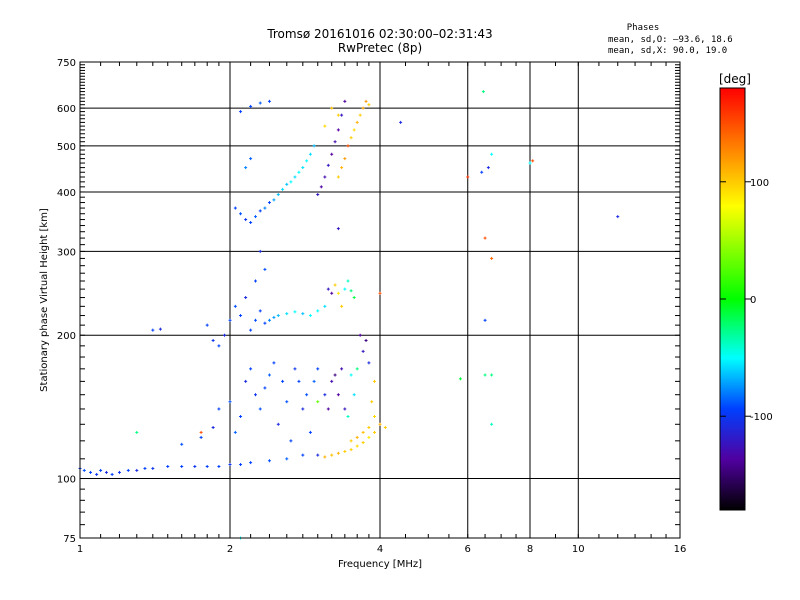 This screenshot has height=600, width=800. What do you see at coordinates (379, 34) in the screenshot?
I see `chart-title: Tromsø 20161016 02:30:00–02:31:43` at bounding box center [379, 34].